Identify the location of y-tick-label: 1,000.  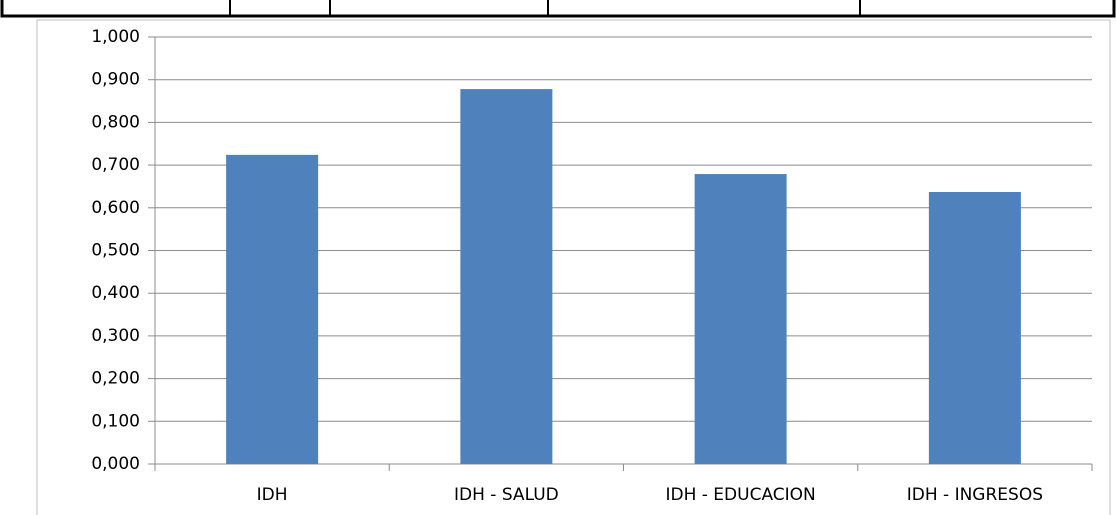
(115, 37).